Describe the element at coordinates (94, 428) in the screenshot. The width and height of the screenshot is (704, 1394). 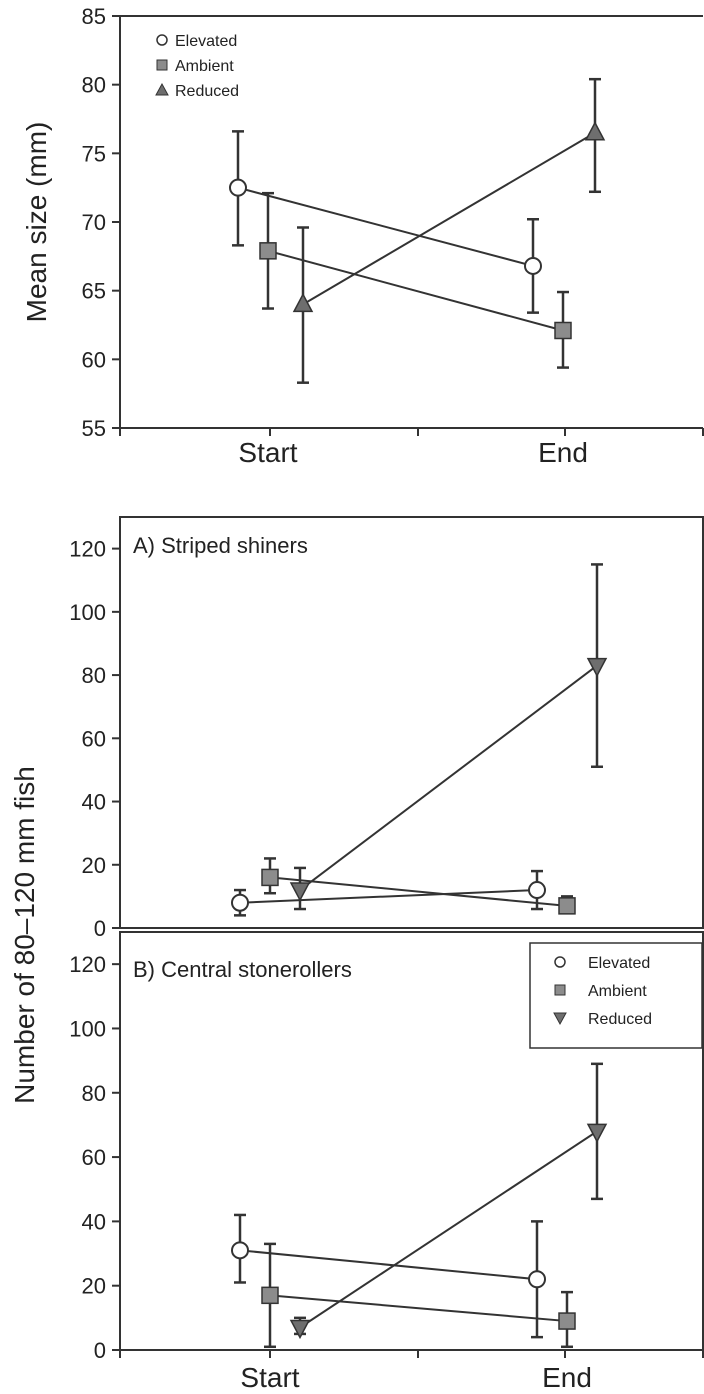
I see `y-tick-label: 55` at that location.